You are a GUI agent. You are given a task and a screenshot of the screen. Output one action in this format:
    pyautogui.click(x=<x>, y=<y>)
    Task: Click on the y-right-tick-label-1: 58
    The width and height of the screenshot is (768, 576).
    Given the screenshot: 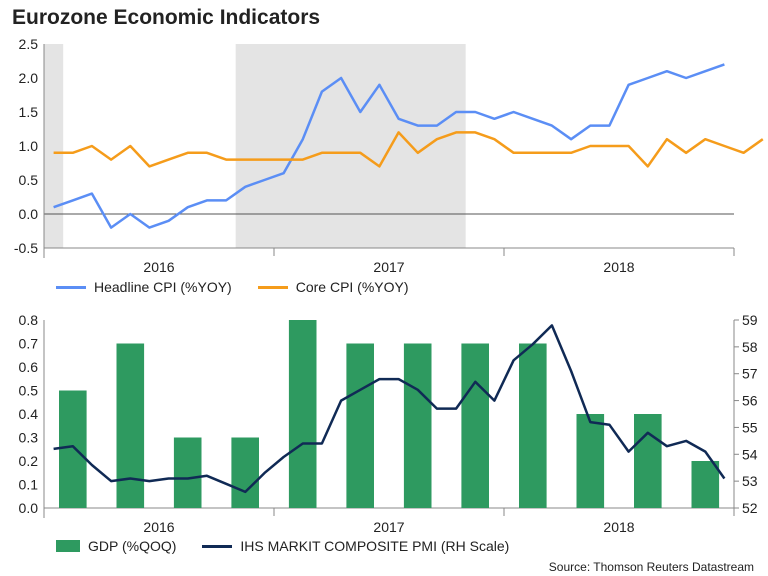 What is the action you would take?
    pyautogui.click(x=750, y=347)
    